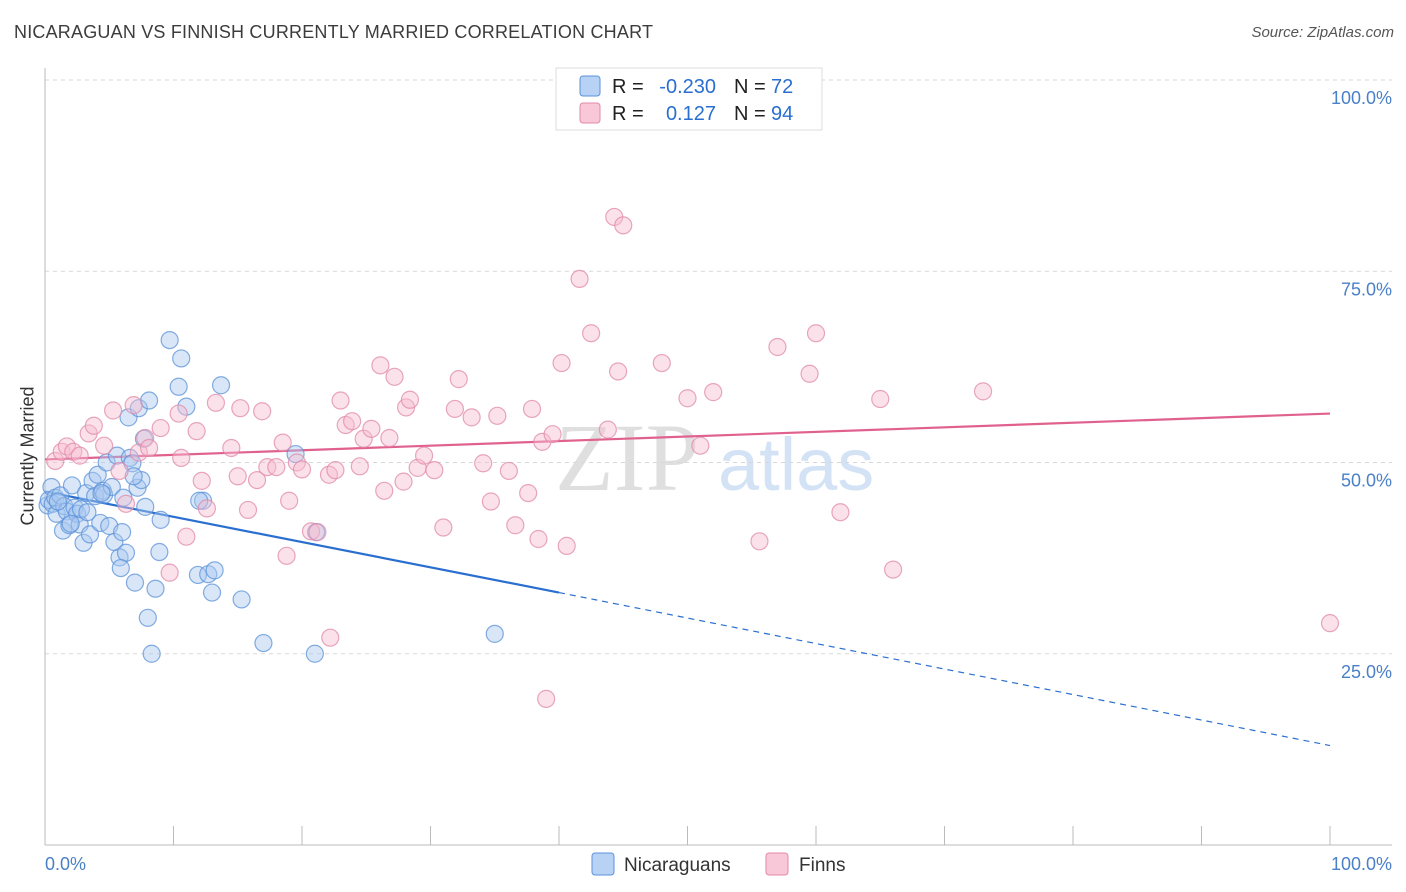 The width and height of the screenshot is (1406, 892). Describe the element at coordinates (689, 99) in the screenshot. I see `stats-box: R = -0.230 N = 72 R = 0.127 N = 94` at that location.